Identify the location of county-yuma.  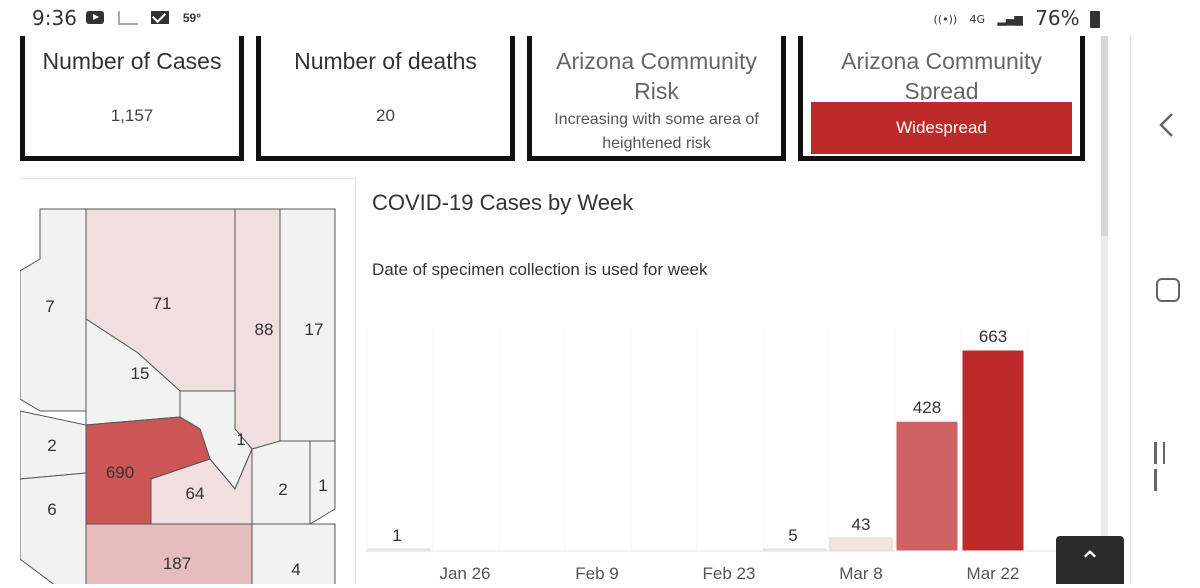
(53, 528).